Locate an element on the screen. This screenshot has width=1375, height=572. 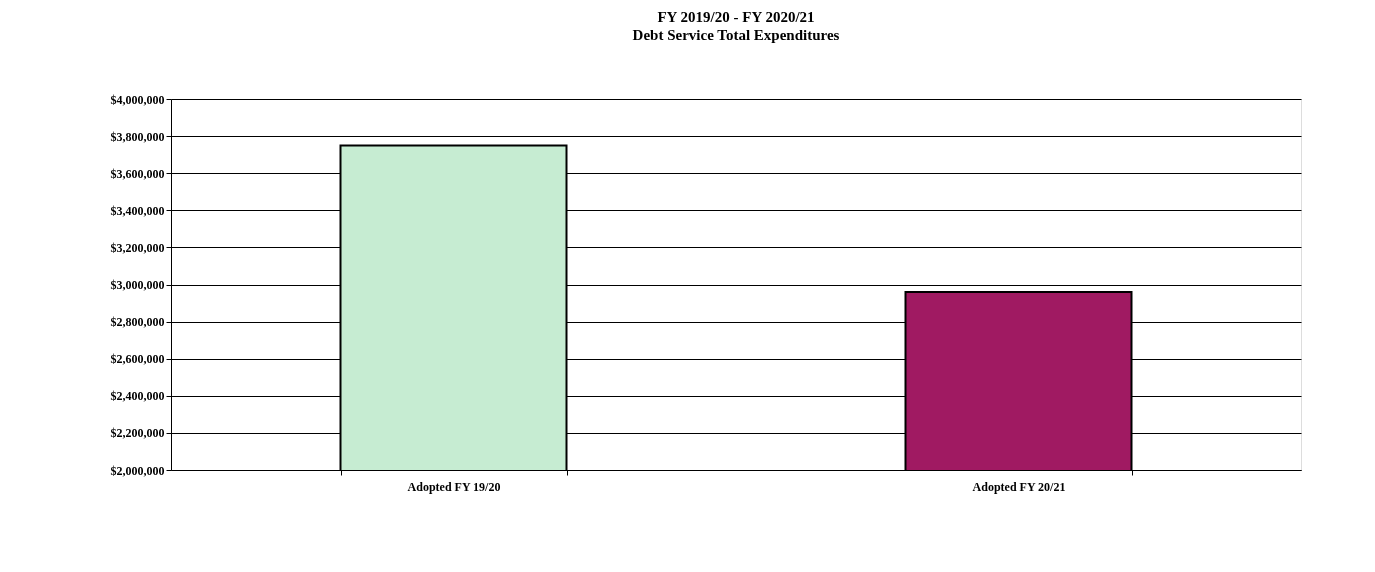
y-tick-label: $2,400,000 is located at coordinates (137, 396).